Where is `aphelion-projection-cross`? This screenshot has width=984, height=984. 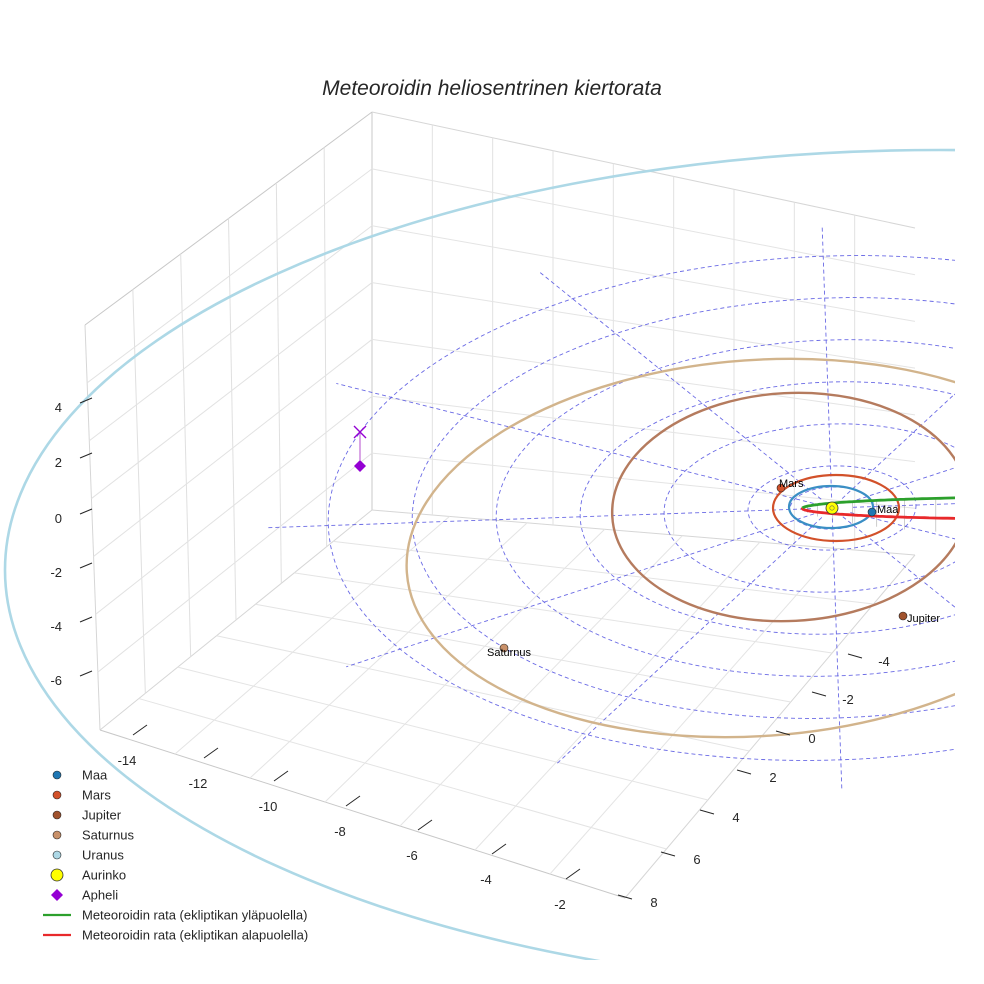 aphelion-projection-cross is located at coordinates (360, 432).